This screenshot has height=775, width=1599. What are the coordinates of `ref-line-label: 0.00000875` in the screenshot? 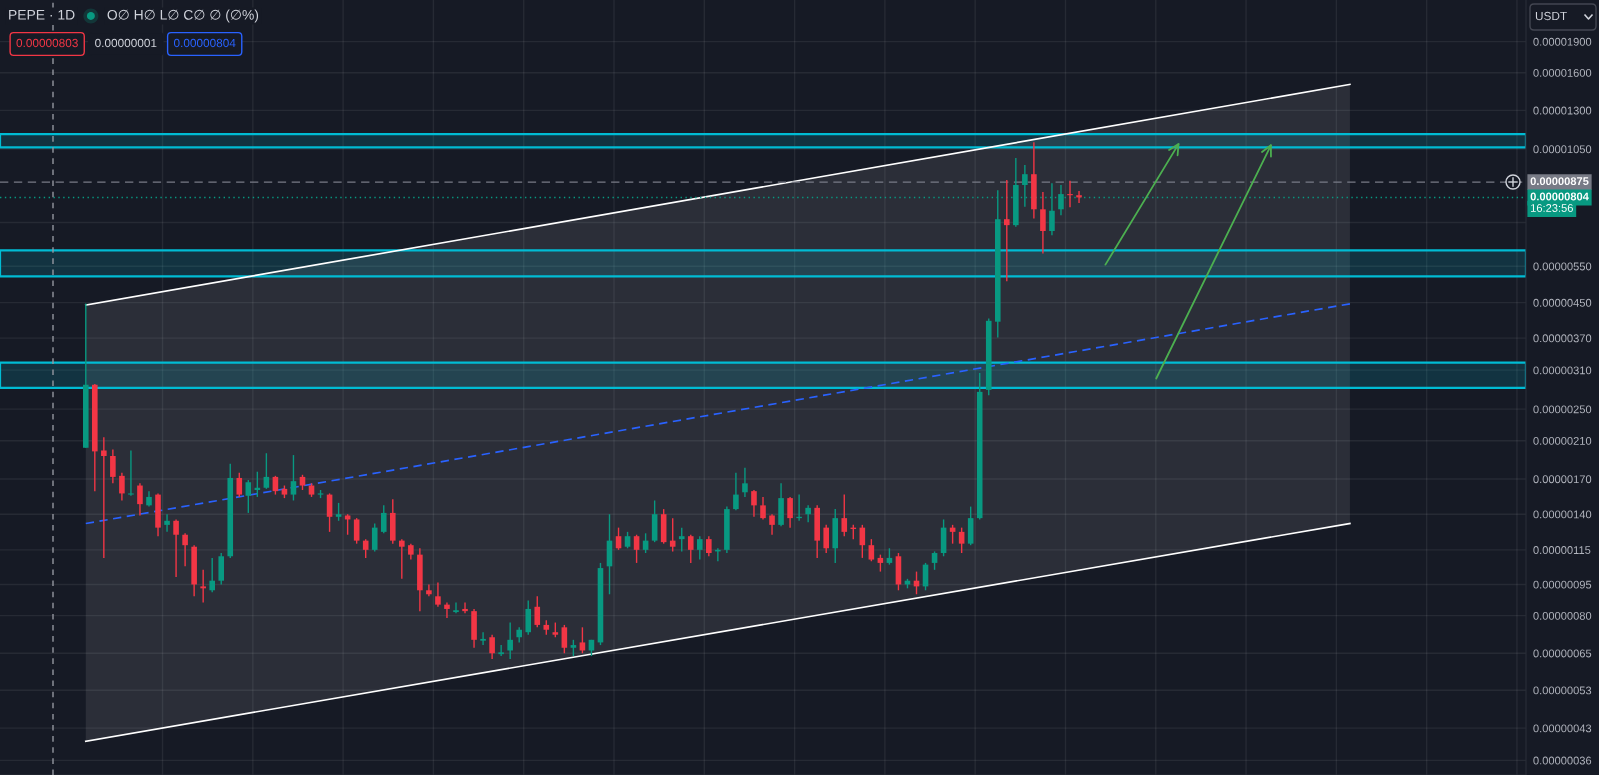 It's located at (1559, 181).